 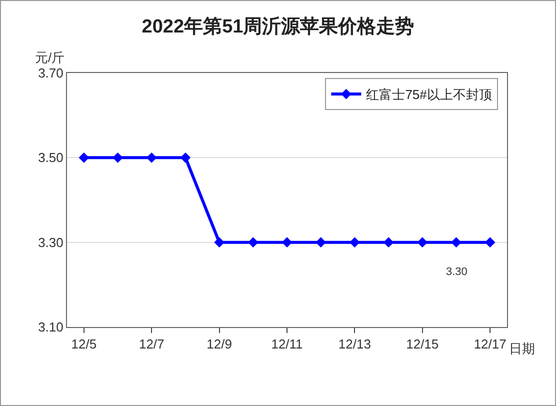 What do you see at coordinates (429, 94) in the screenshot?
I see `legend-label: 红富士75#以上不封顶` at bounding box center [429, 94].